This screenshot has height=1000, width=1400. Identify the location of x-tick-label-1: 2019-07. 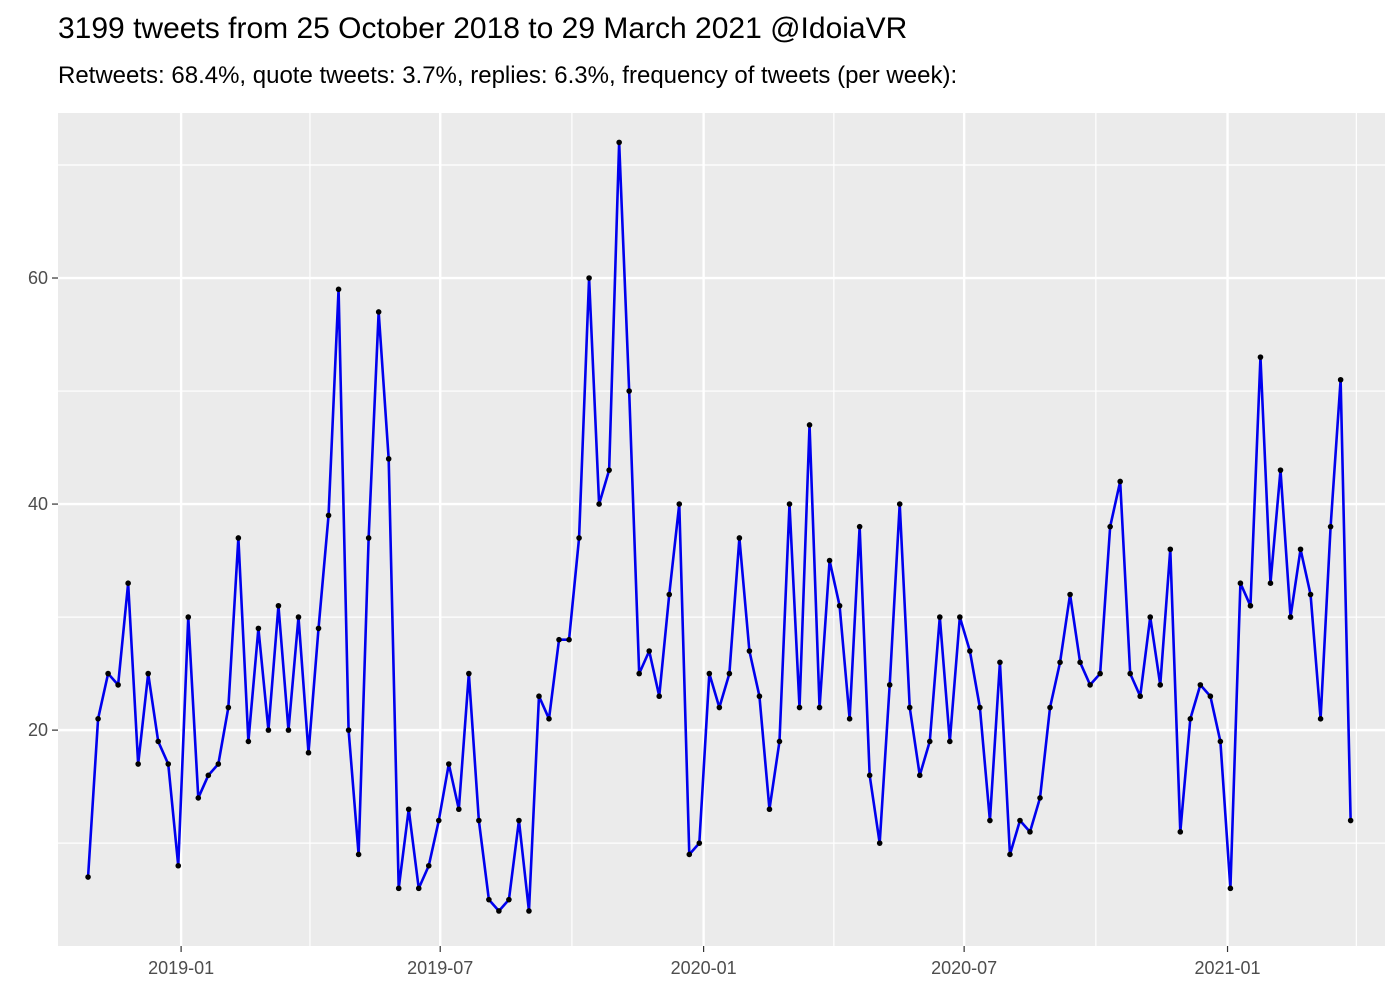
(440, 968).